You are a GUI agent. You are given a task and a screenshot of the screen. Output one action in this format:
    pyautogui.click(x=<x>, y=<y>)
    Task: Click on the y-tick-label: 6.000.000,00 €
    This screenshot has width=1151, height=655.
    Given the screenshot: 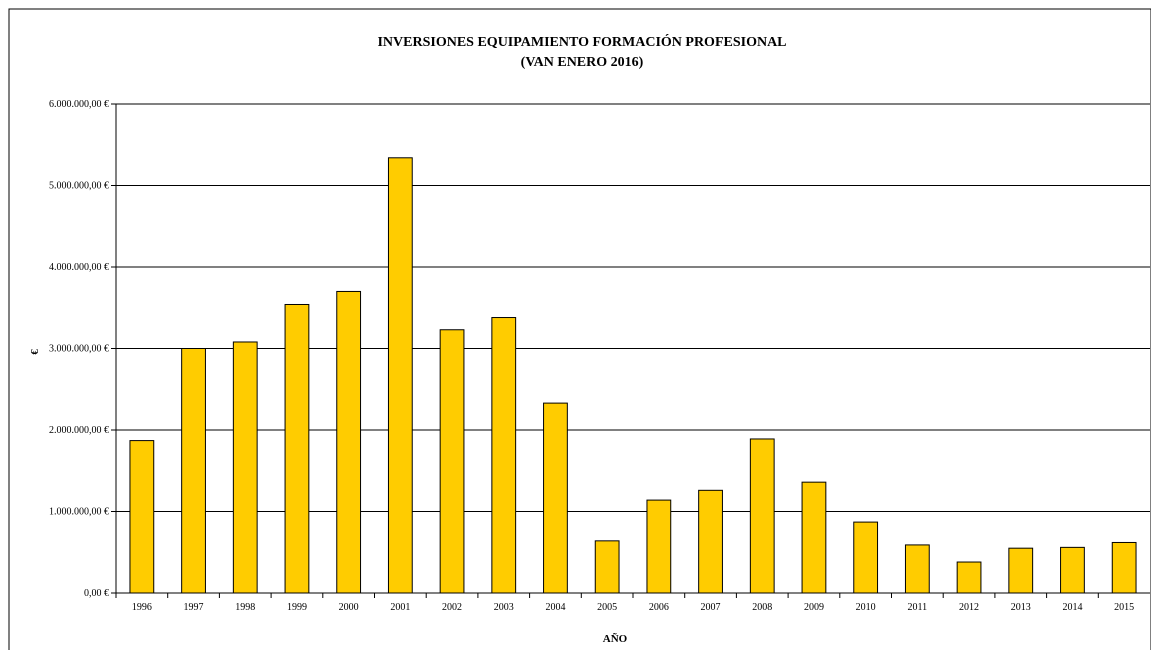 What is the action you would take?
    pyautogui.click(x=79, y=104)
    